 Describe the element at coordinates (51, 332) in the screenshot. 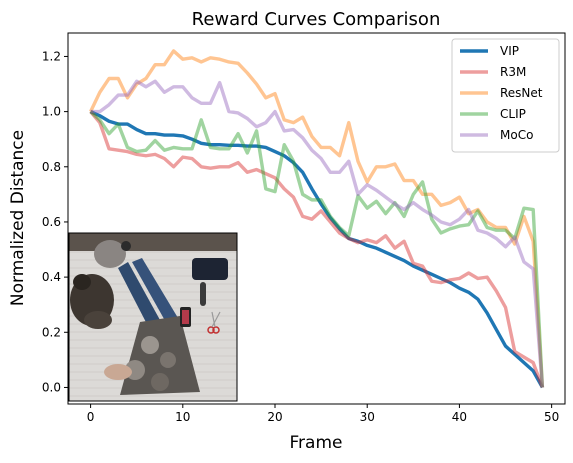

I see `y-tick-label: 0.2` at that location.